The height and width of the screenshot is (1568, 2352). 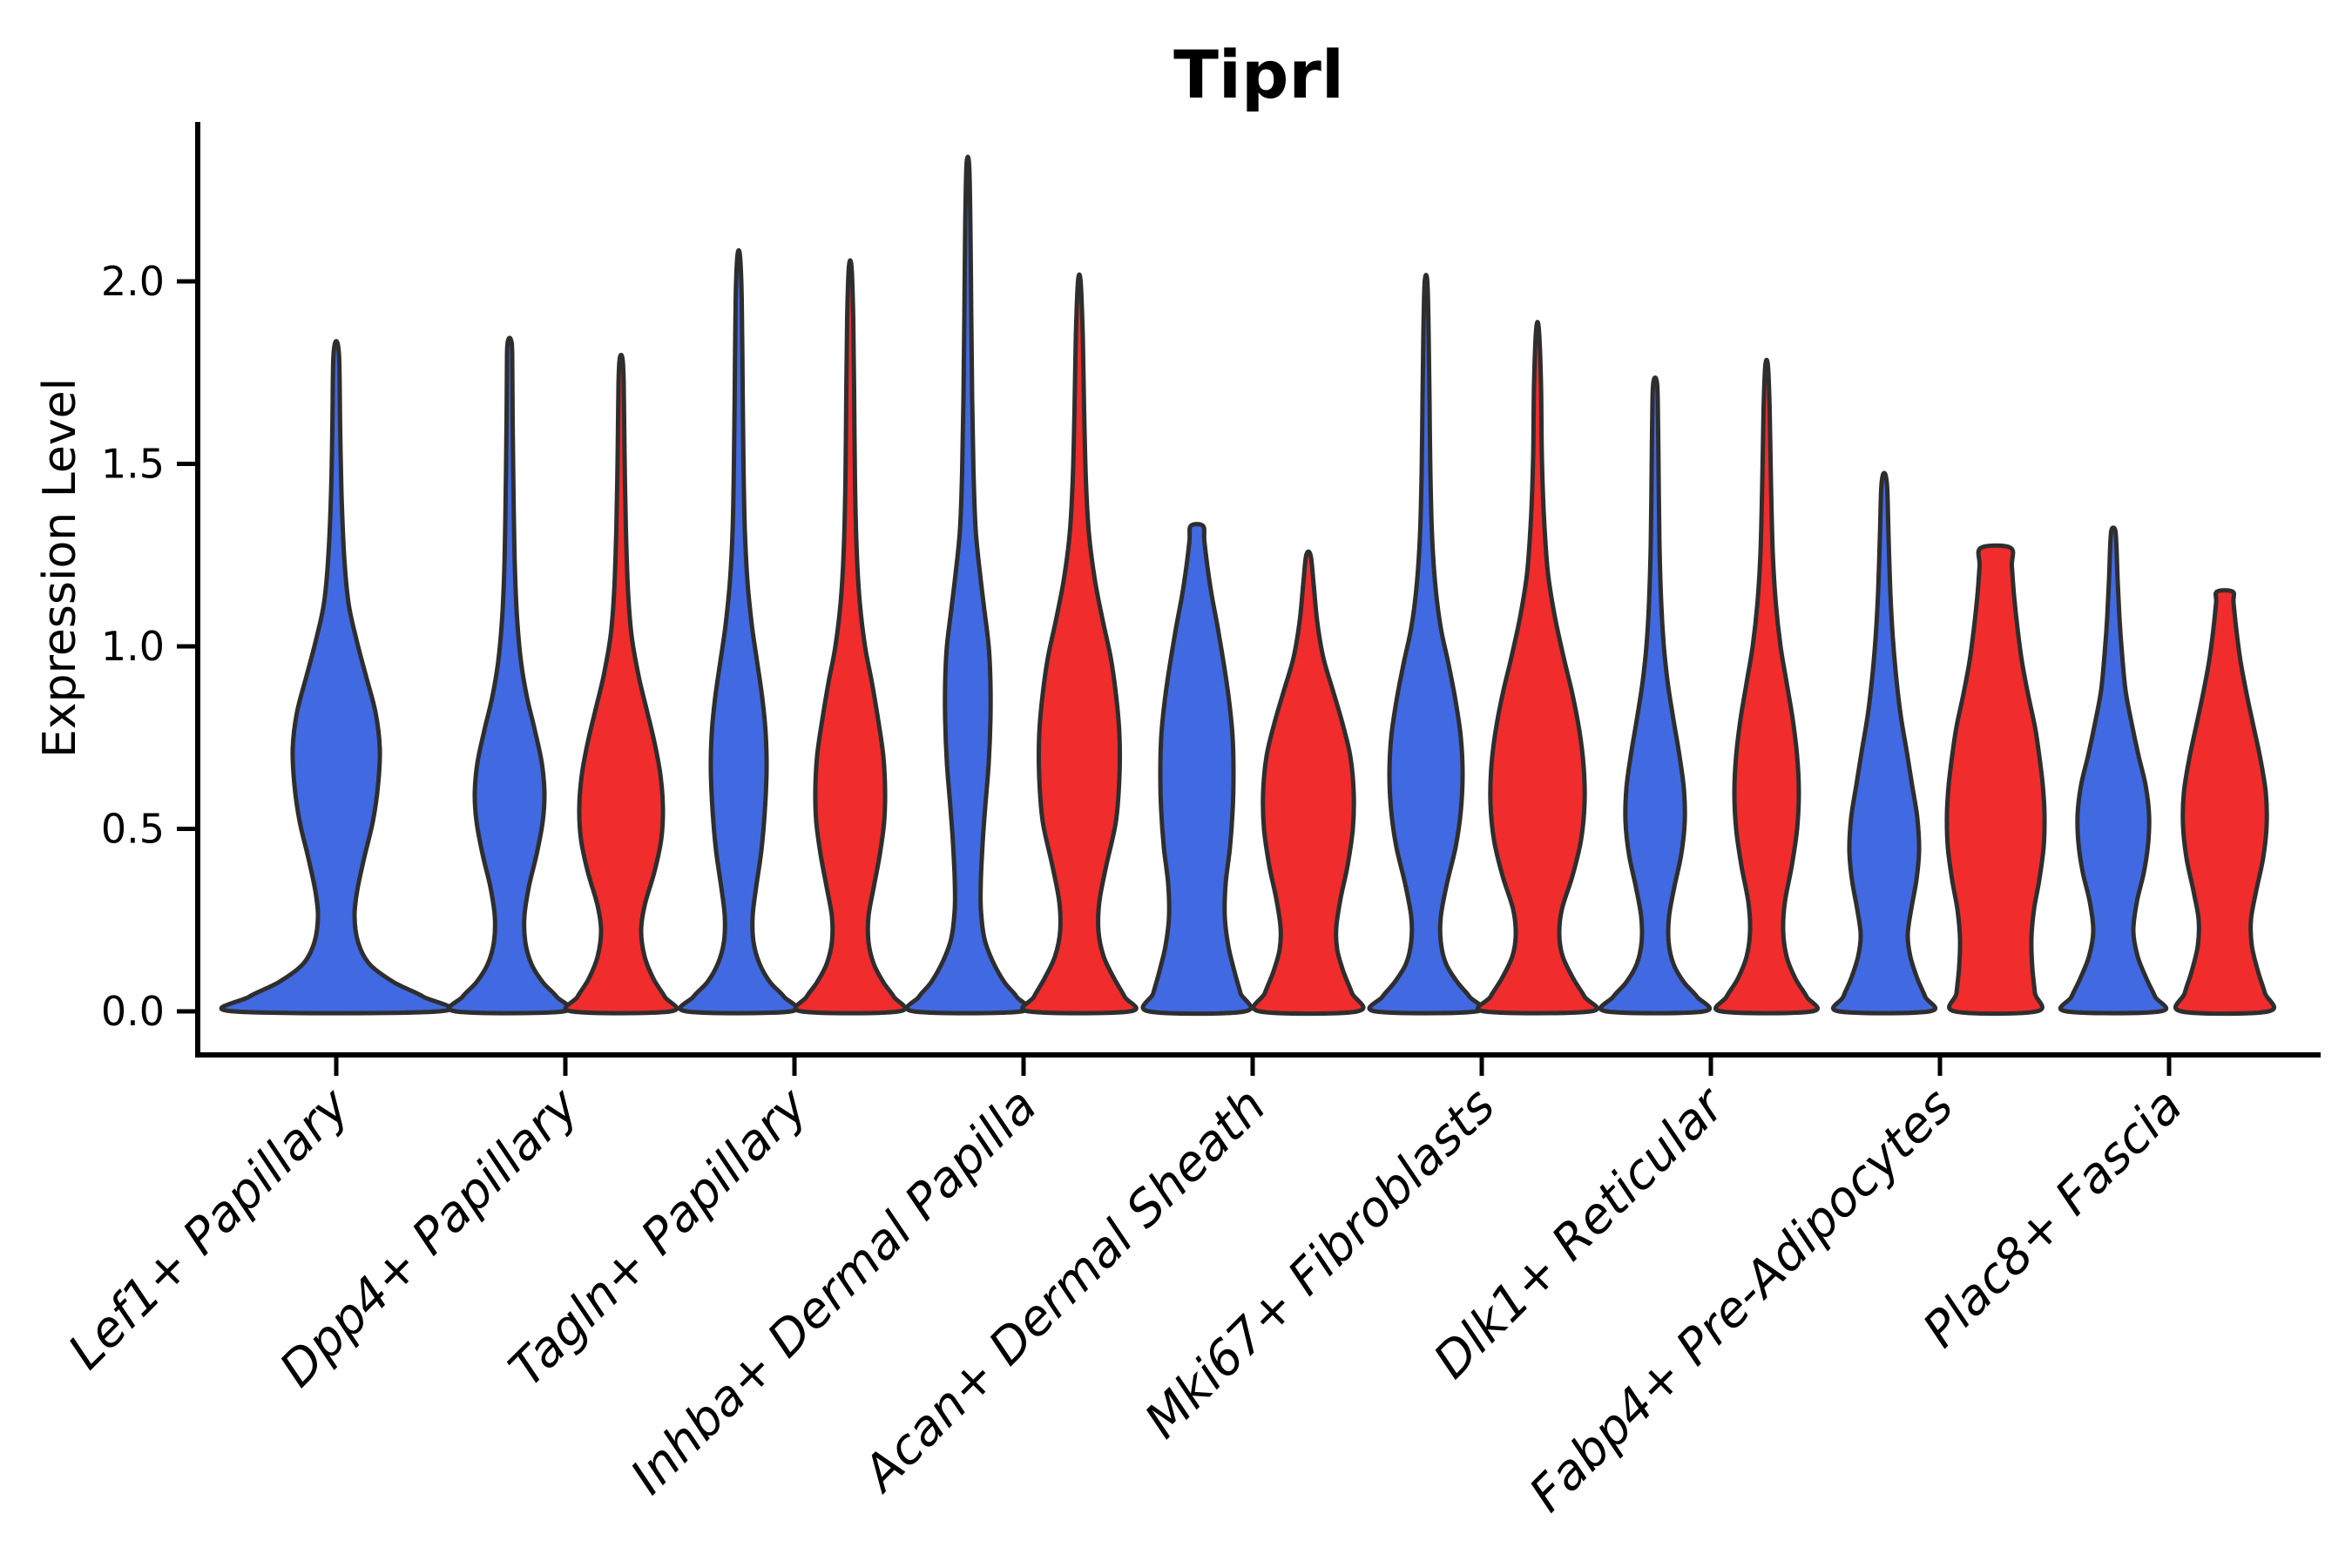 I want to click on violin-dlk1-reticular-blue, so click(x=1655, y=695).